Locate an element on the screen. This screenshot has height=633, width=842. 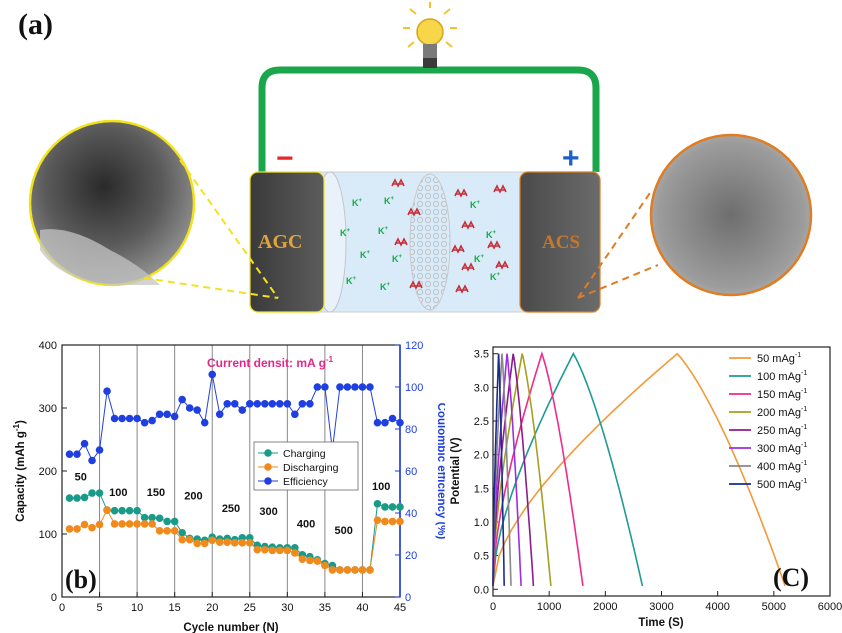
chart-b-xtick-label: 40 is located at coordinates (362, 608).